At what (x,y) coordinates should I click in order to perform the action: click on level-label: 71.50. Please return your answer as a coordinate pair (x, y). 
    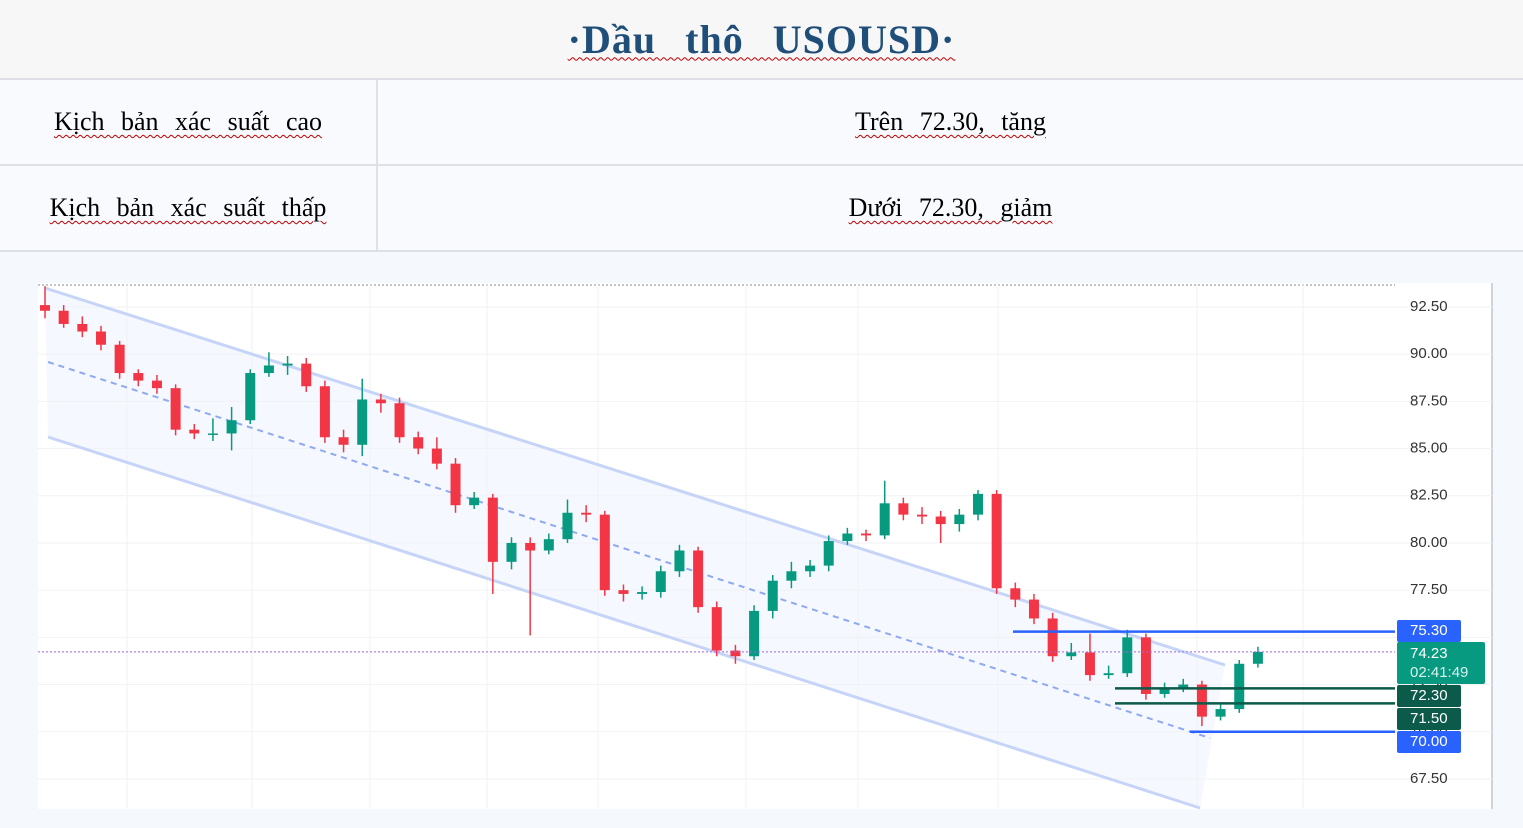
    Looking at the image, I should click on (1429, 718).